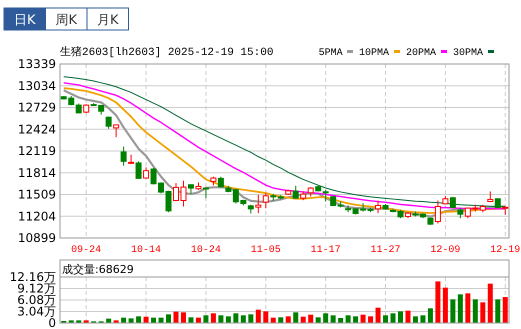 This screenshot has width=521, height=329. Describe the element at coordinates (445, 250) in the screenshot. I see `x-tick-label: 12-09` at that location.